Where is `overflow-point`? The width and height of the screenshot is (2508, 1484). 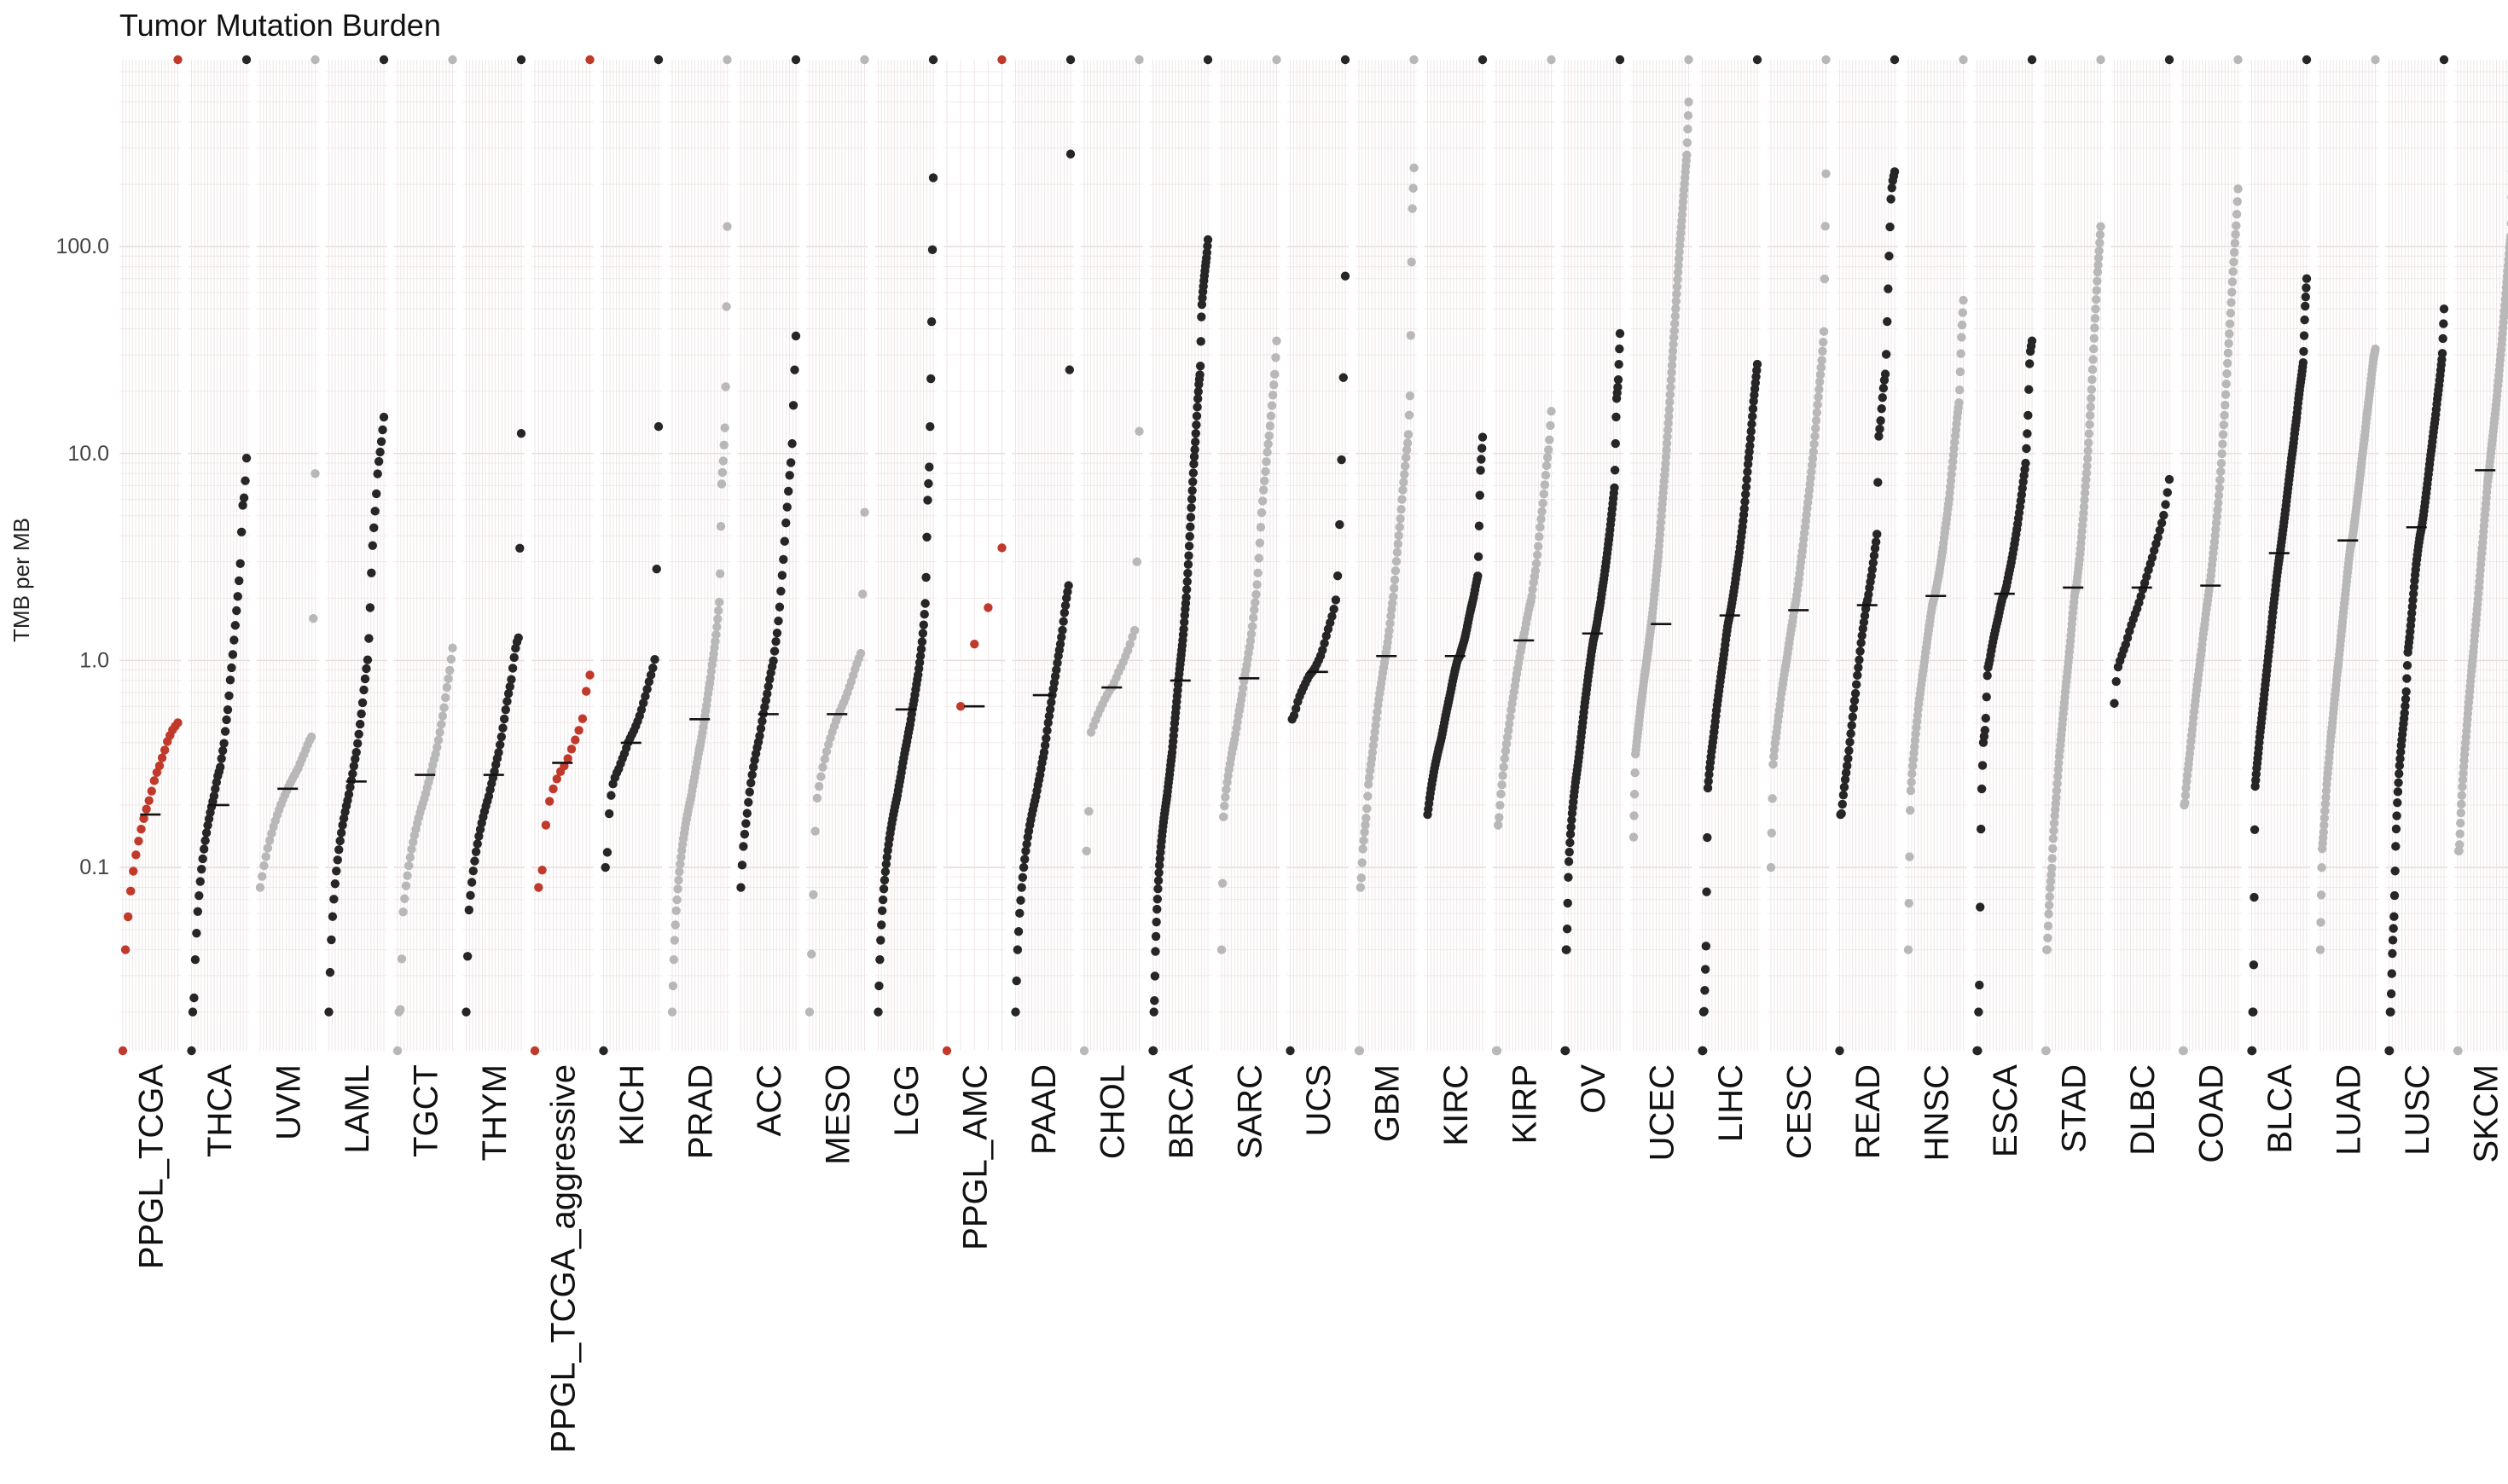 overflow-point is located at coordinates (2444, 60).